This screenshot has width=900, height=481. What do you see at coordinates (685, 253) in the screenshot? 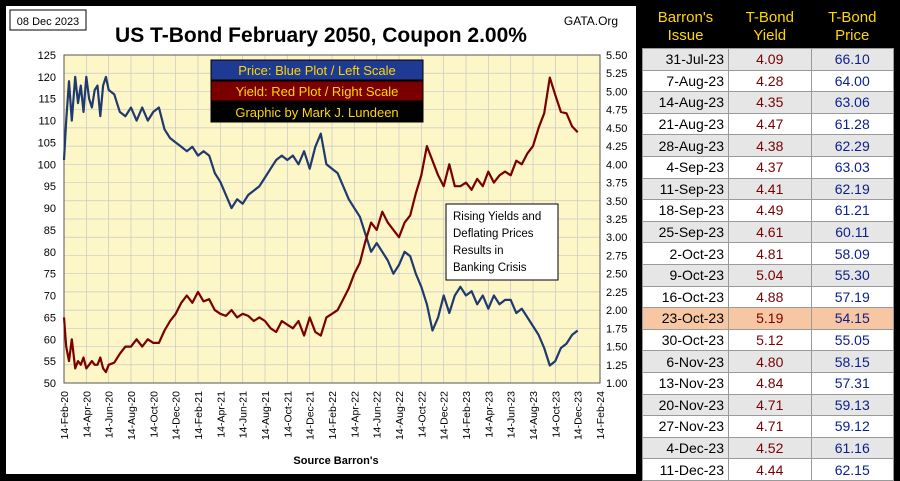
I see `cell-issue: 2-Oct-23` at bounding box center [685, 253].